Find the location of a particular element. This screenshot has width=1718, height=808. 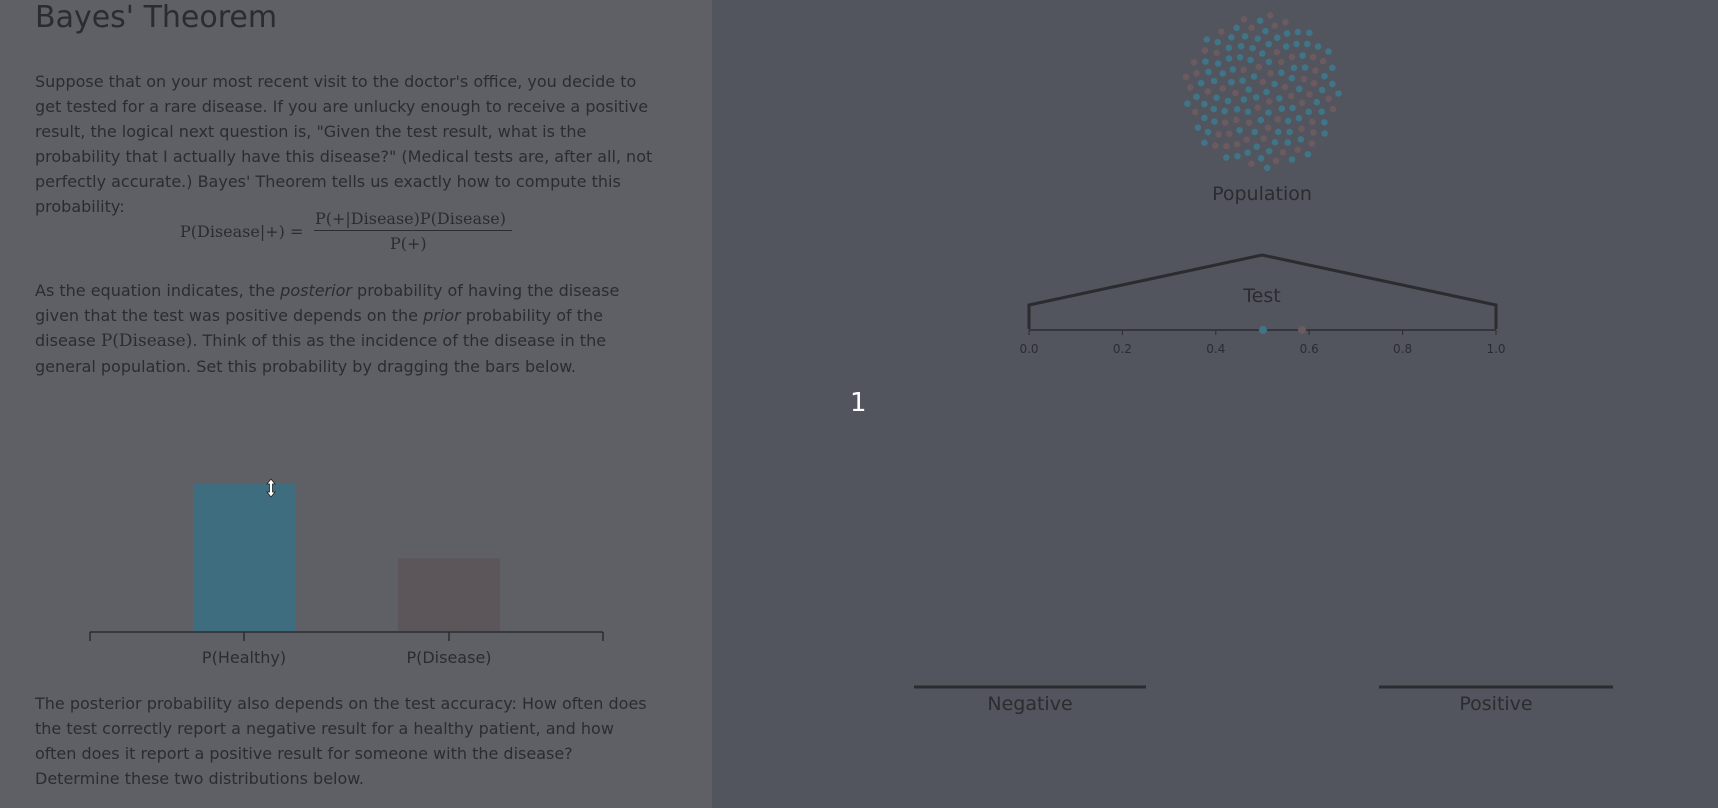

prior-bar-chart: P(Healthy) P(Disease) is located at coordinates (346, 572).